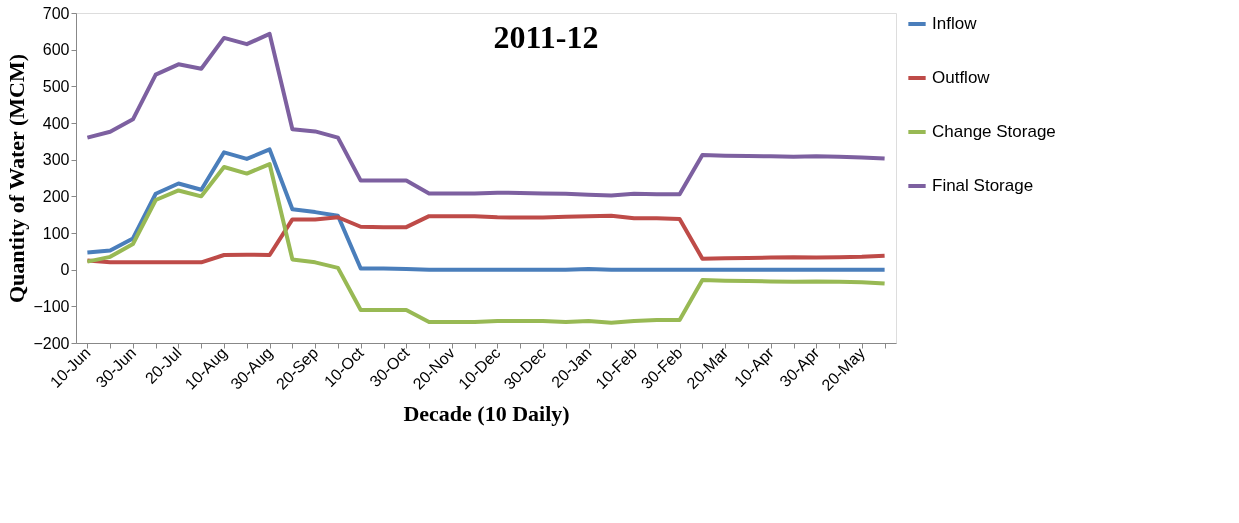 This screenshot has height=523, width=1239. What do you see at coordinates (56, 86) in the screenshot?
I see `y-tick-label: 500` at bounding box center [56, 86].